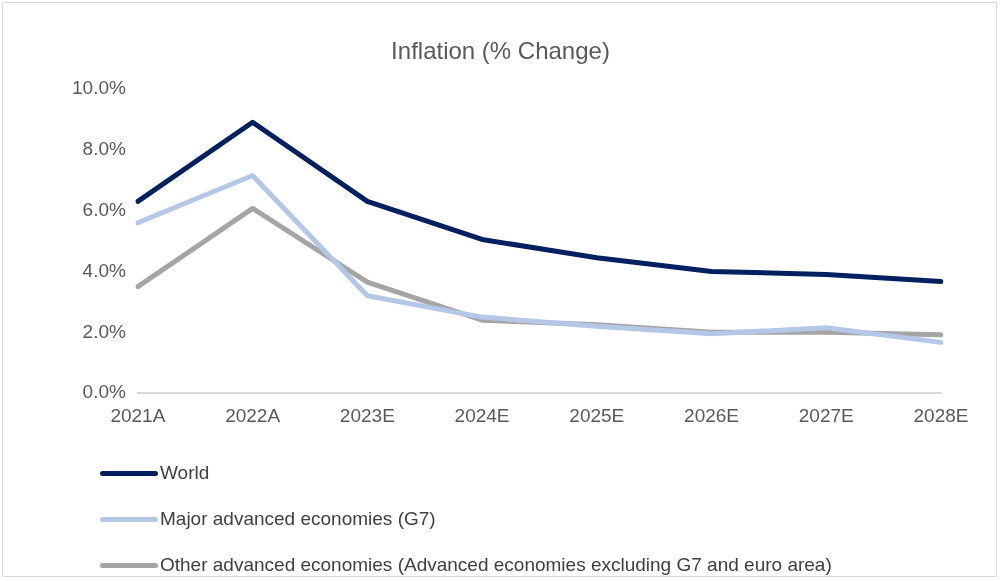 The image size is (1001, 581). What do you see at coordinates (482, 415) in the screenshot?
I see `x-tick-label: 2024E` at bounding box center [482, 415].